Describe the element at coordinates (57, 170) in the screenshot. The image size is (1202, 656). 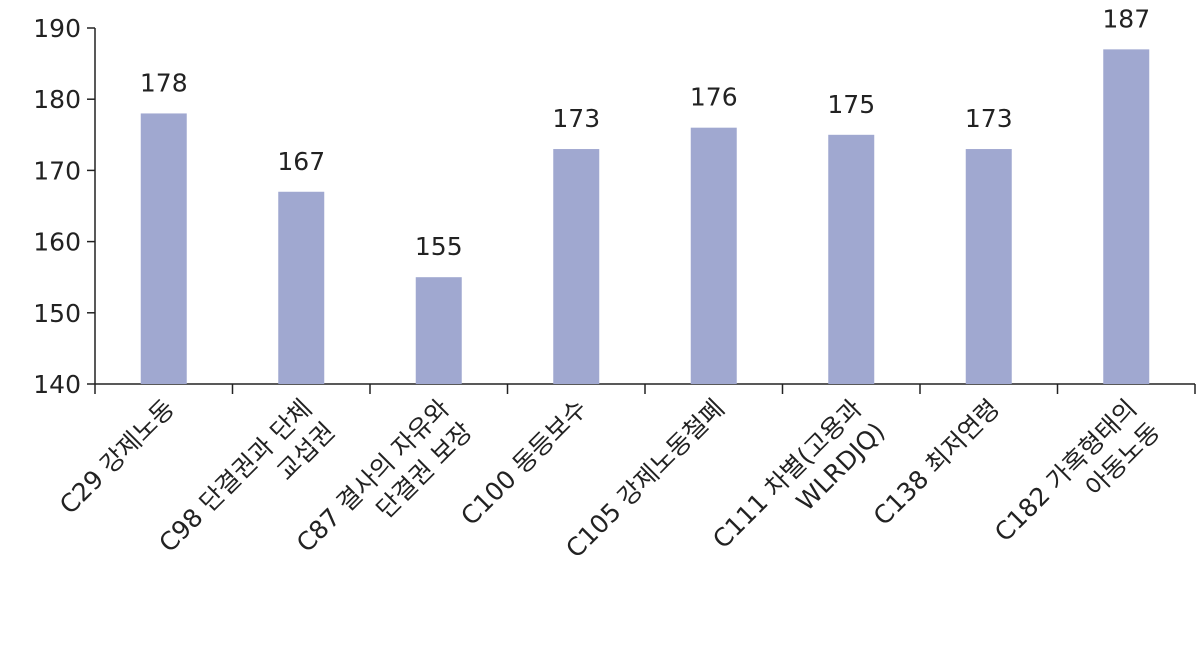
I see `y-tick-label: 170` at that location.